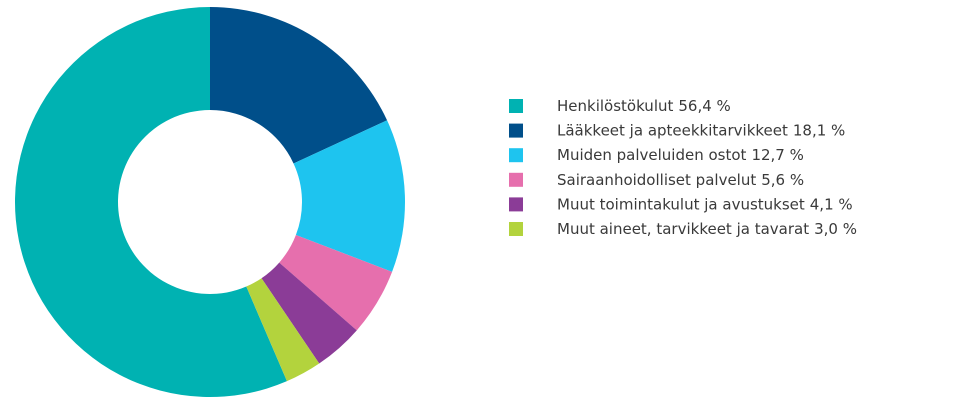 This screenshot has height=405, width=973. I want to click on legend-label: Muut toimintakulut ja avustukset 4,1 %, so click(705, 204).